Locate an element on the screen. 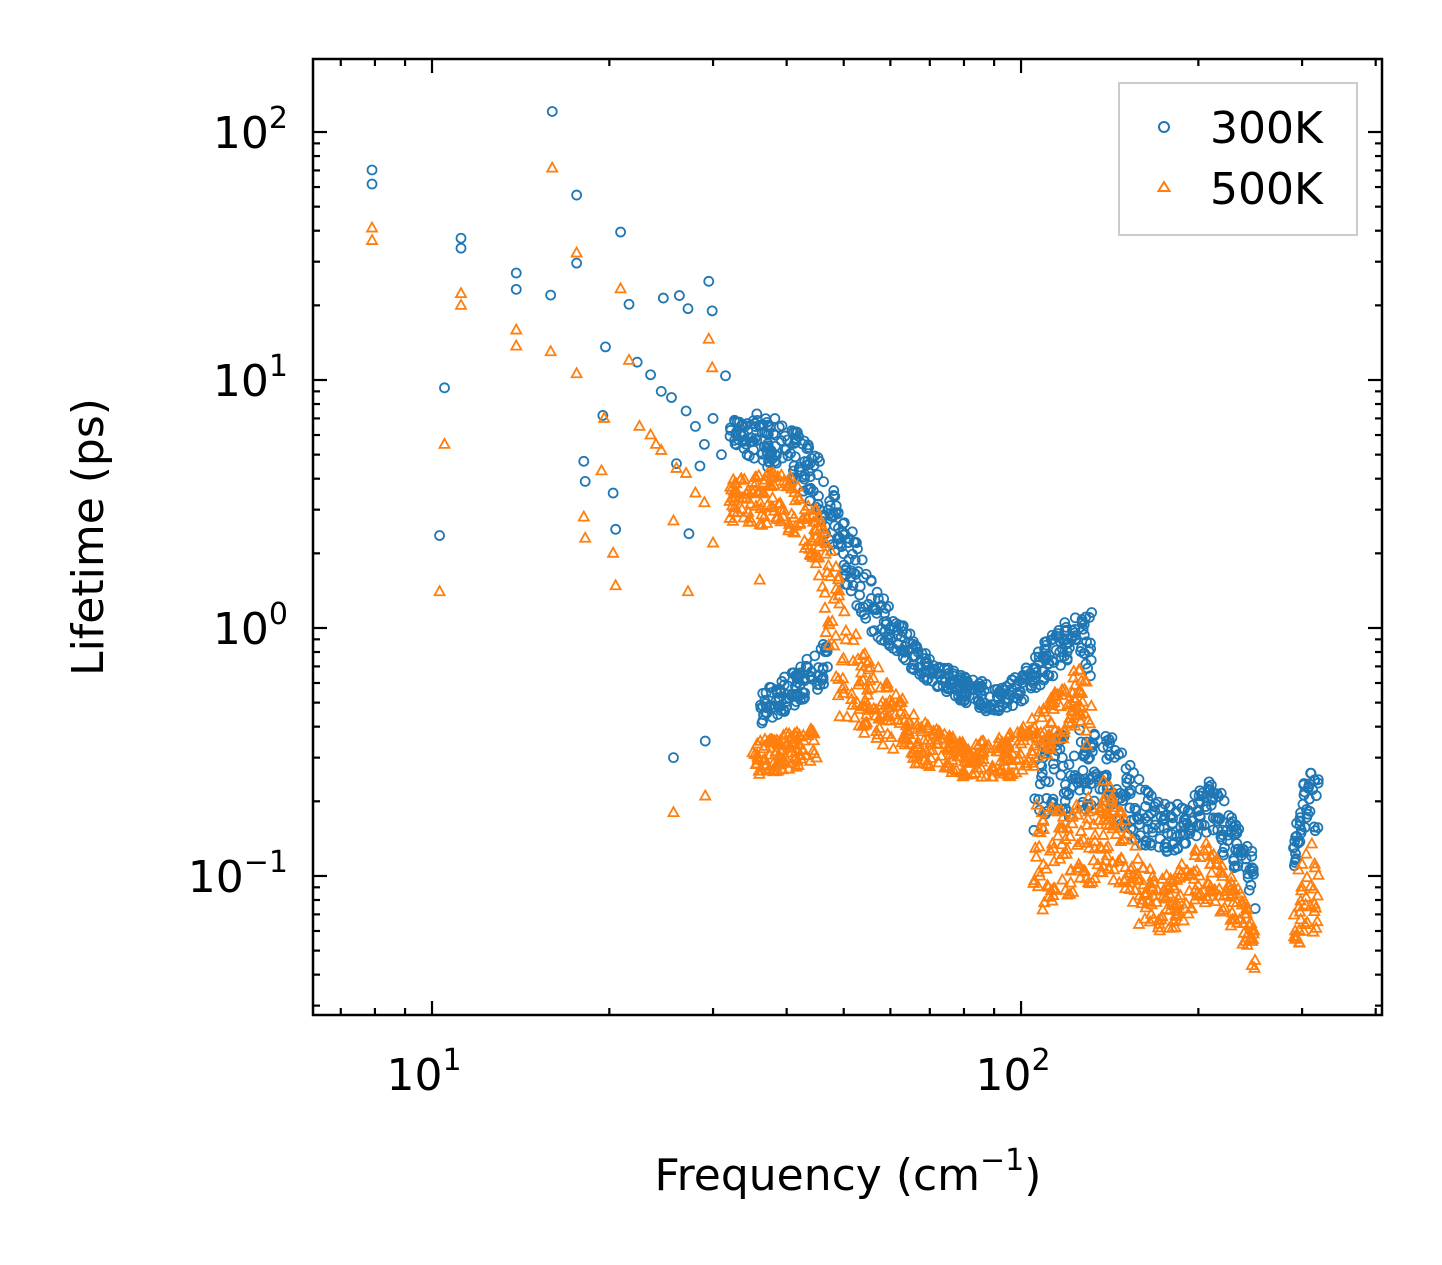 The width and height of the screenshot is (1442, 1265). legend: 300K 500K is located at coordinates (1238, 159).